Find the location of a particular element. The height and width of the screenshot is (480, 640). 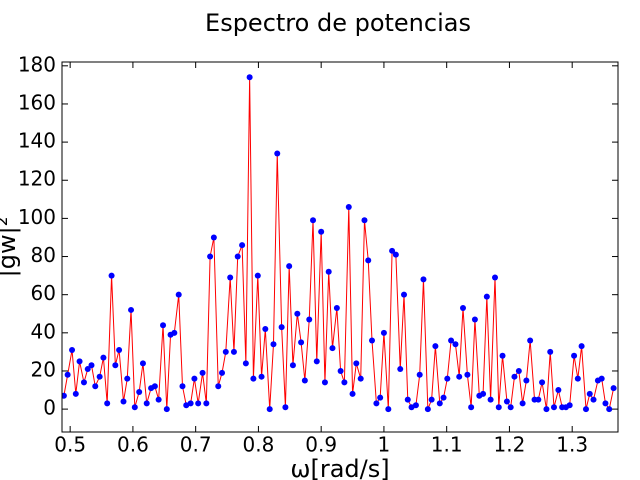

y-tick-label: 140 is located at coordinates (37, 141).